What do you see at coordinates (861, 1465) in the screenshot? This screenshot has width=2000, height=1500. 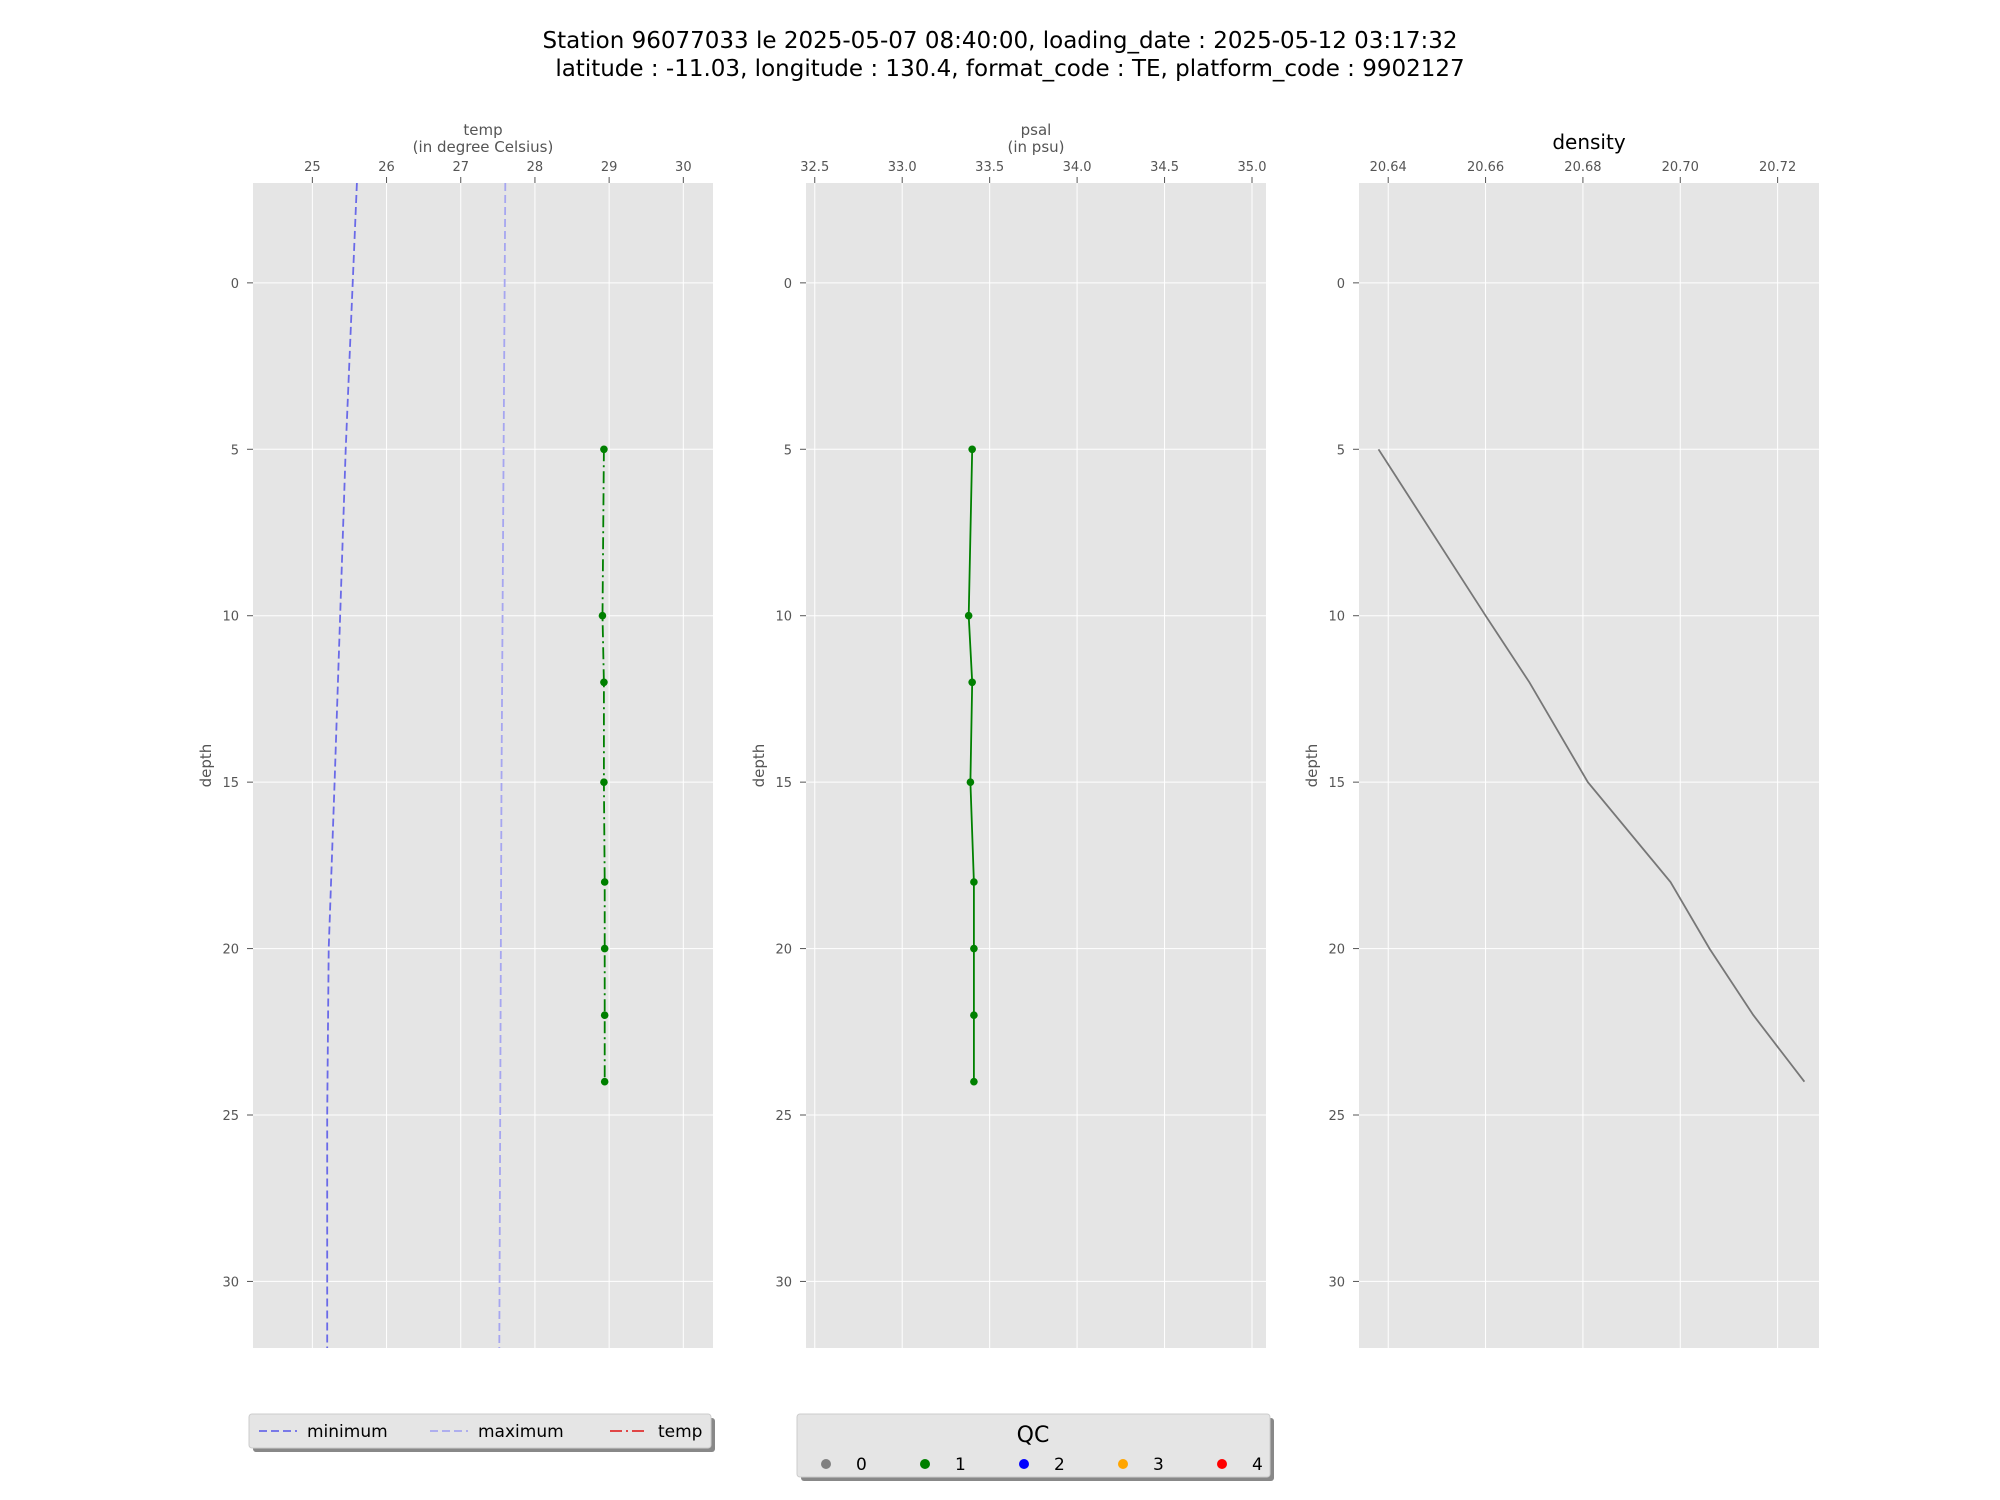 I see `qc-label-0: 0` at bounding box center [861, 1465].